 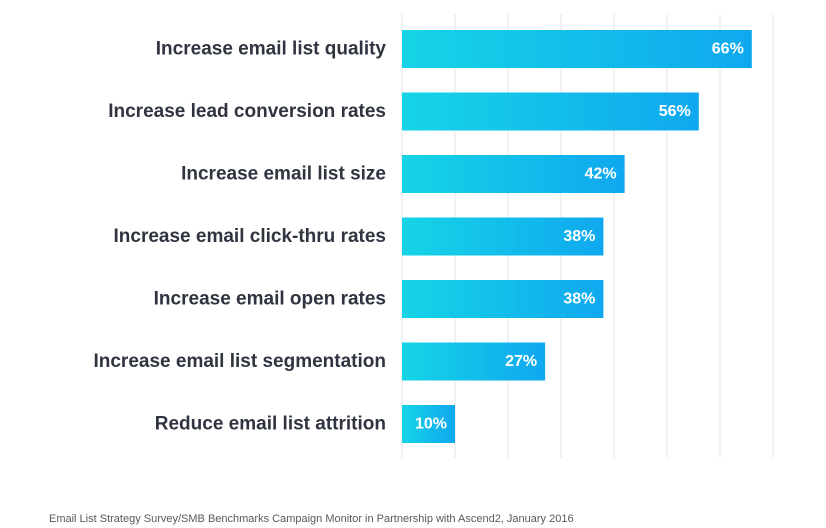 I want to click on category-label: Increase email list segmentation, so click(x=239, y=361).